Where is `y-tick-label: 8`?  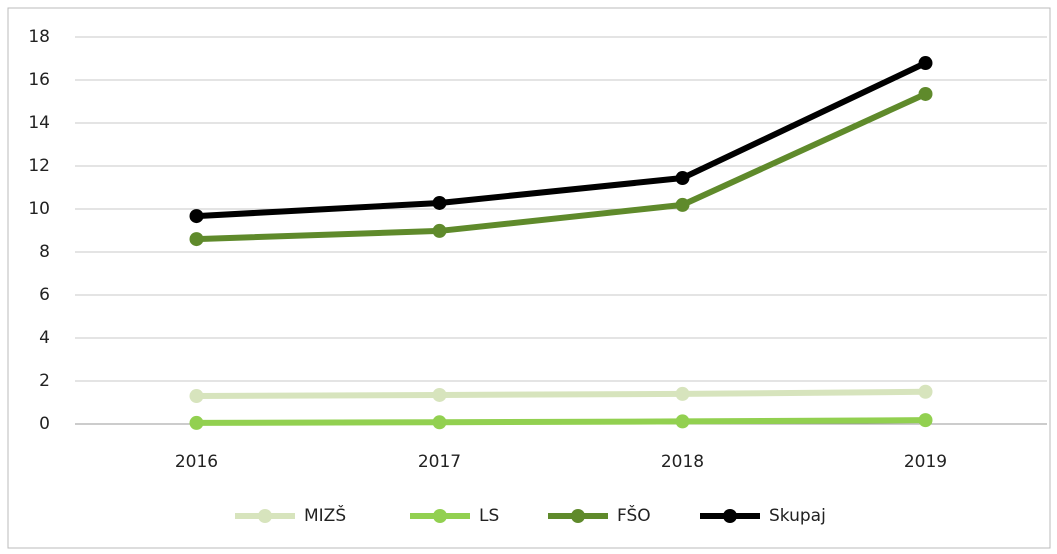
y-tick-label: 8 is located at coordinates (44, 252).